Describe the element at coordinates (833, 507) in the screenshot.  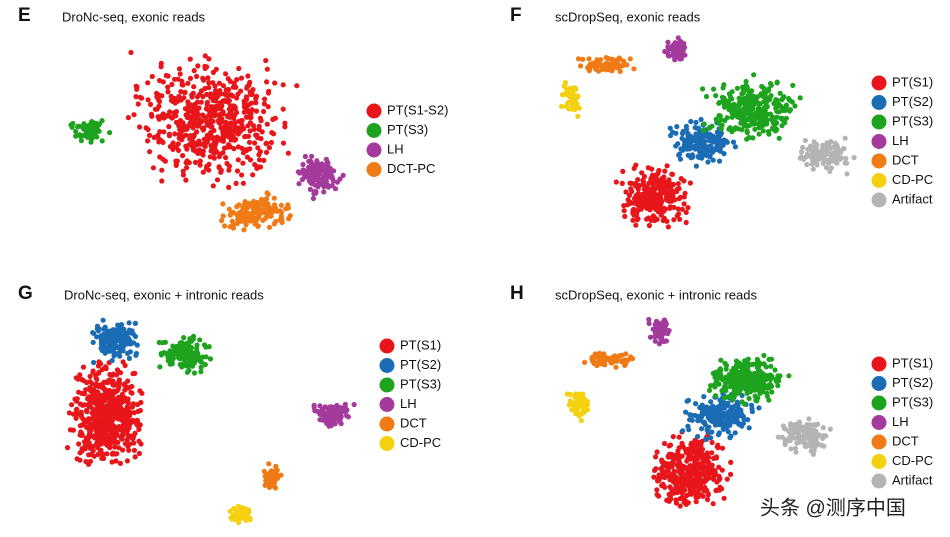
I see `watermark: 头条 @测序中国` at that location.